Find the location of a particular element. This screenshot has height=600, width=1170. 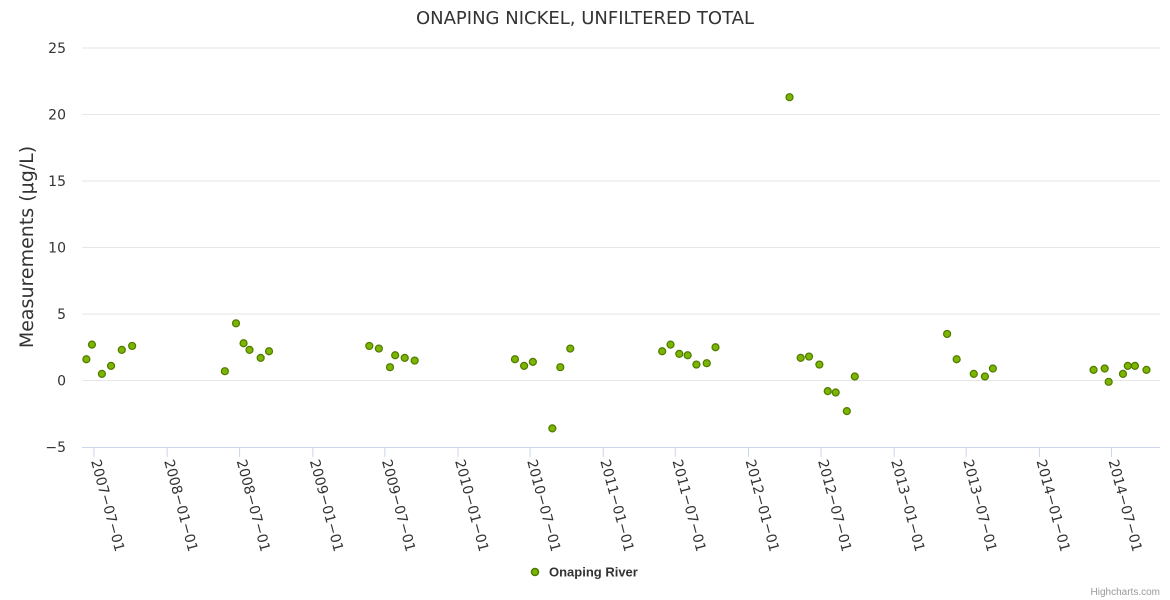

x-tick-label: 2011−01−01 is located at coordinates (616, 506).